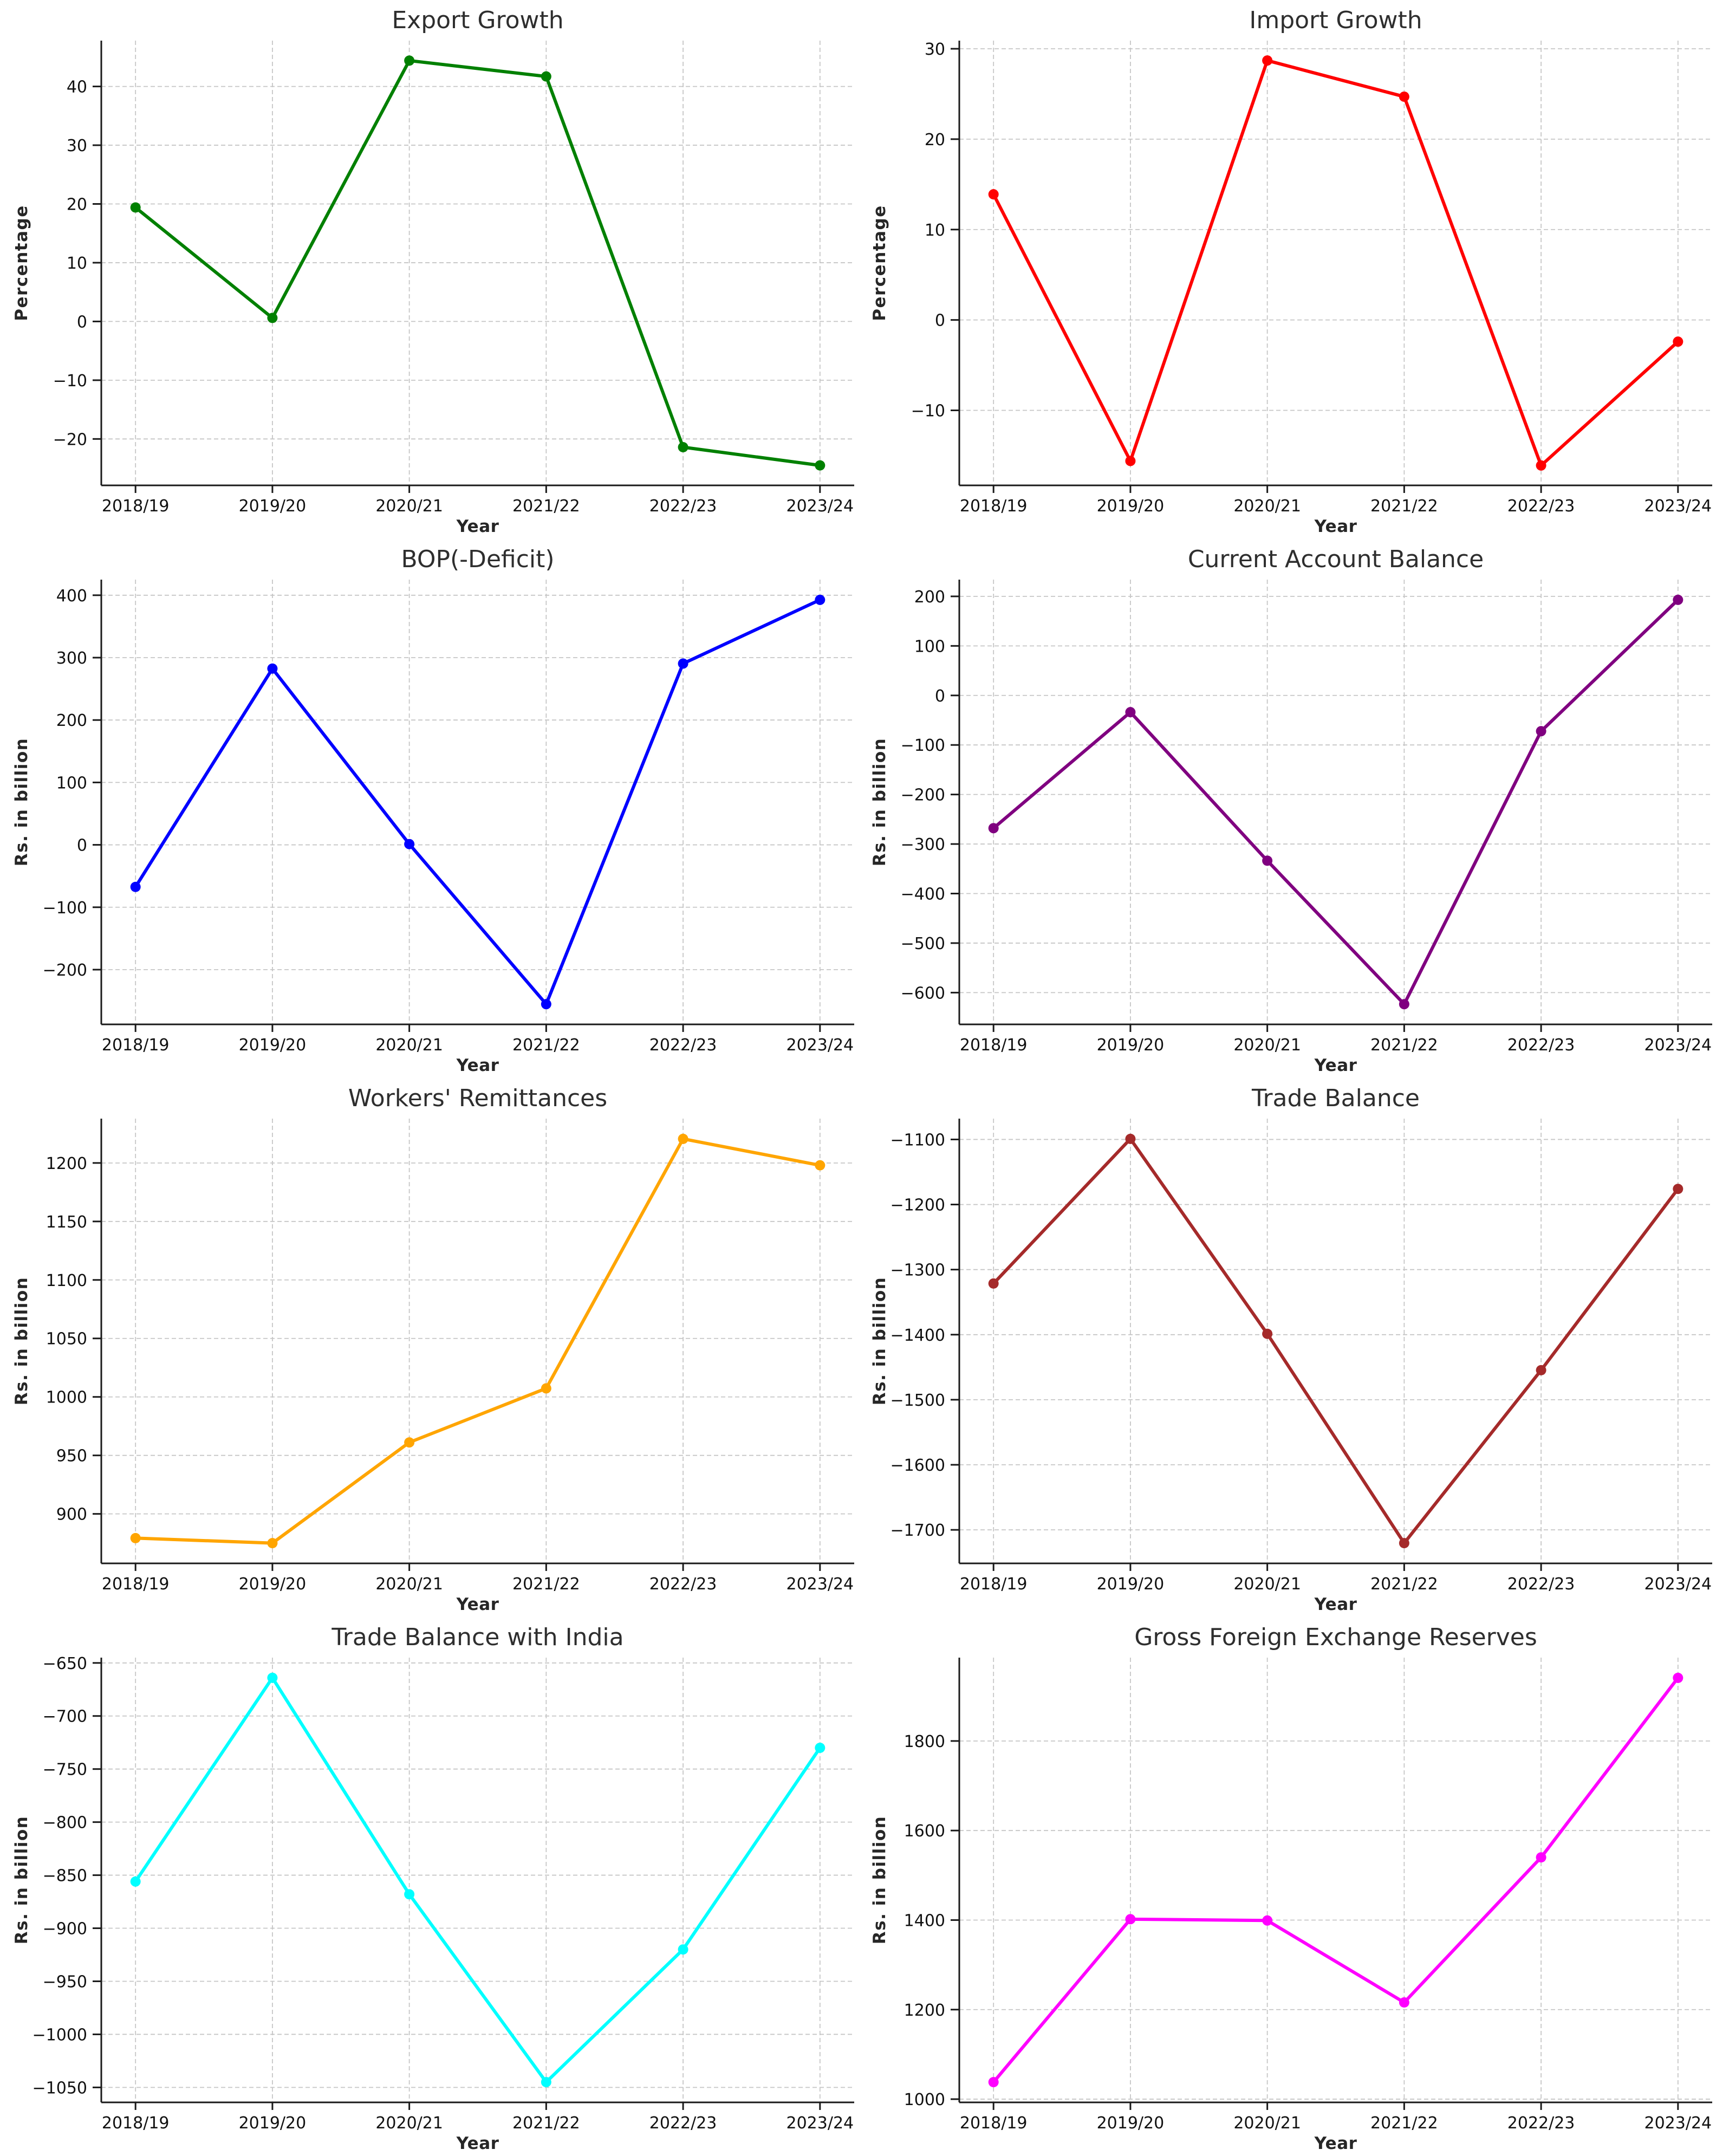 The height and width of the screenshot is (2156, 1716). Describe the element at coordinates (65, 1877) in the screenshot. I see `y-tick-label: −850` at that location.